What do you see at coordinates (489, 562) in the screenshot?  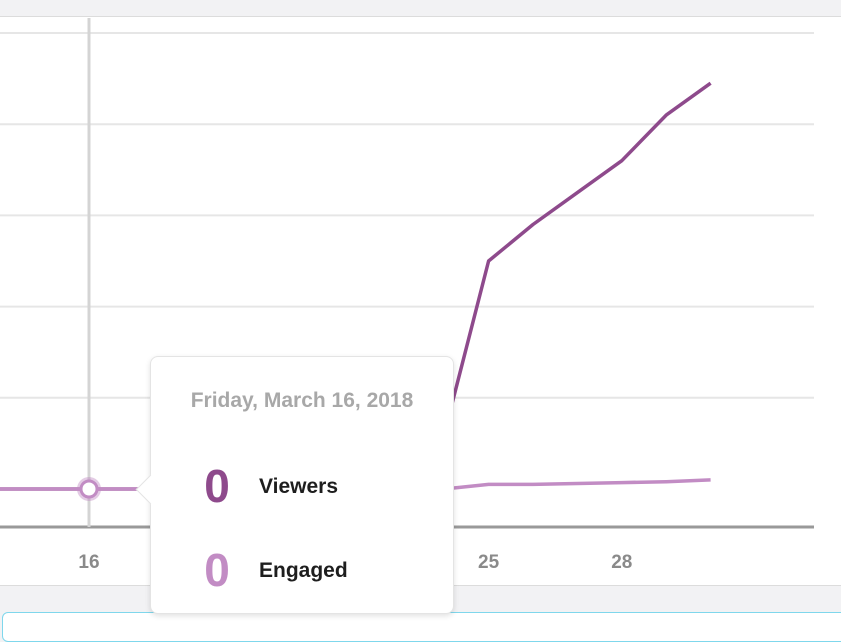 I see `x-tick-label: 25` at bounding box center [489, 562].